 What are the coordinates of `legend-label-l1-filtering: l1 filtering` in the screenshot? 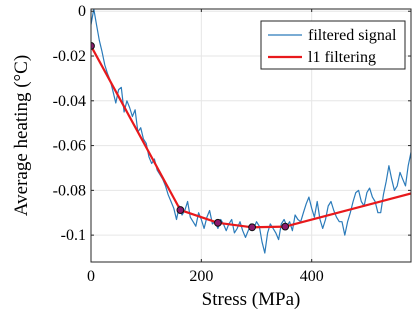 It's located at (342, 57).